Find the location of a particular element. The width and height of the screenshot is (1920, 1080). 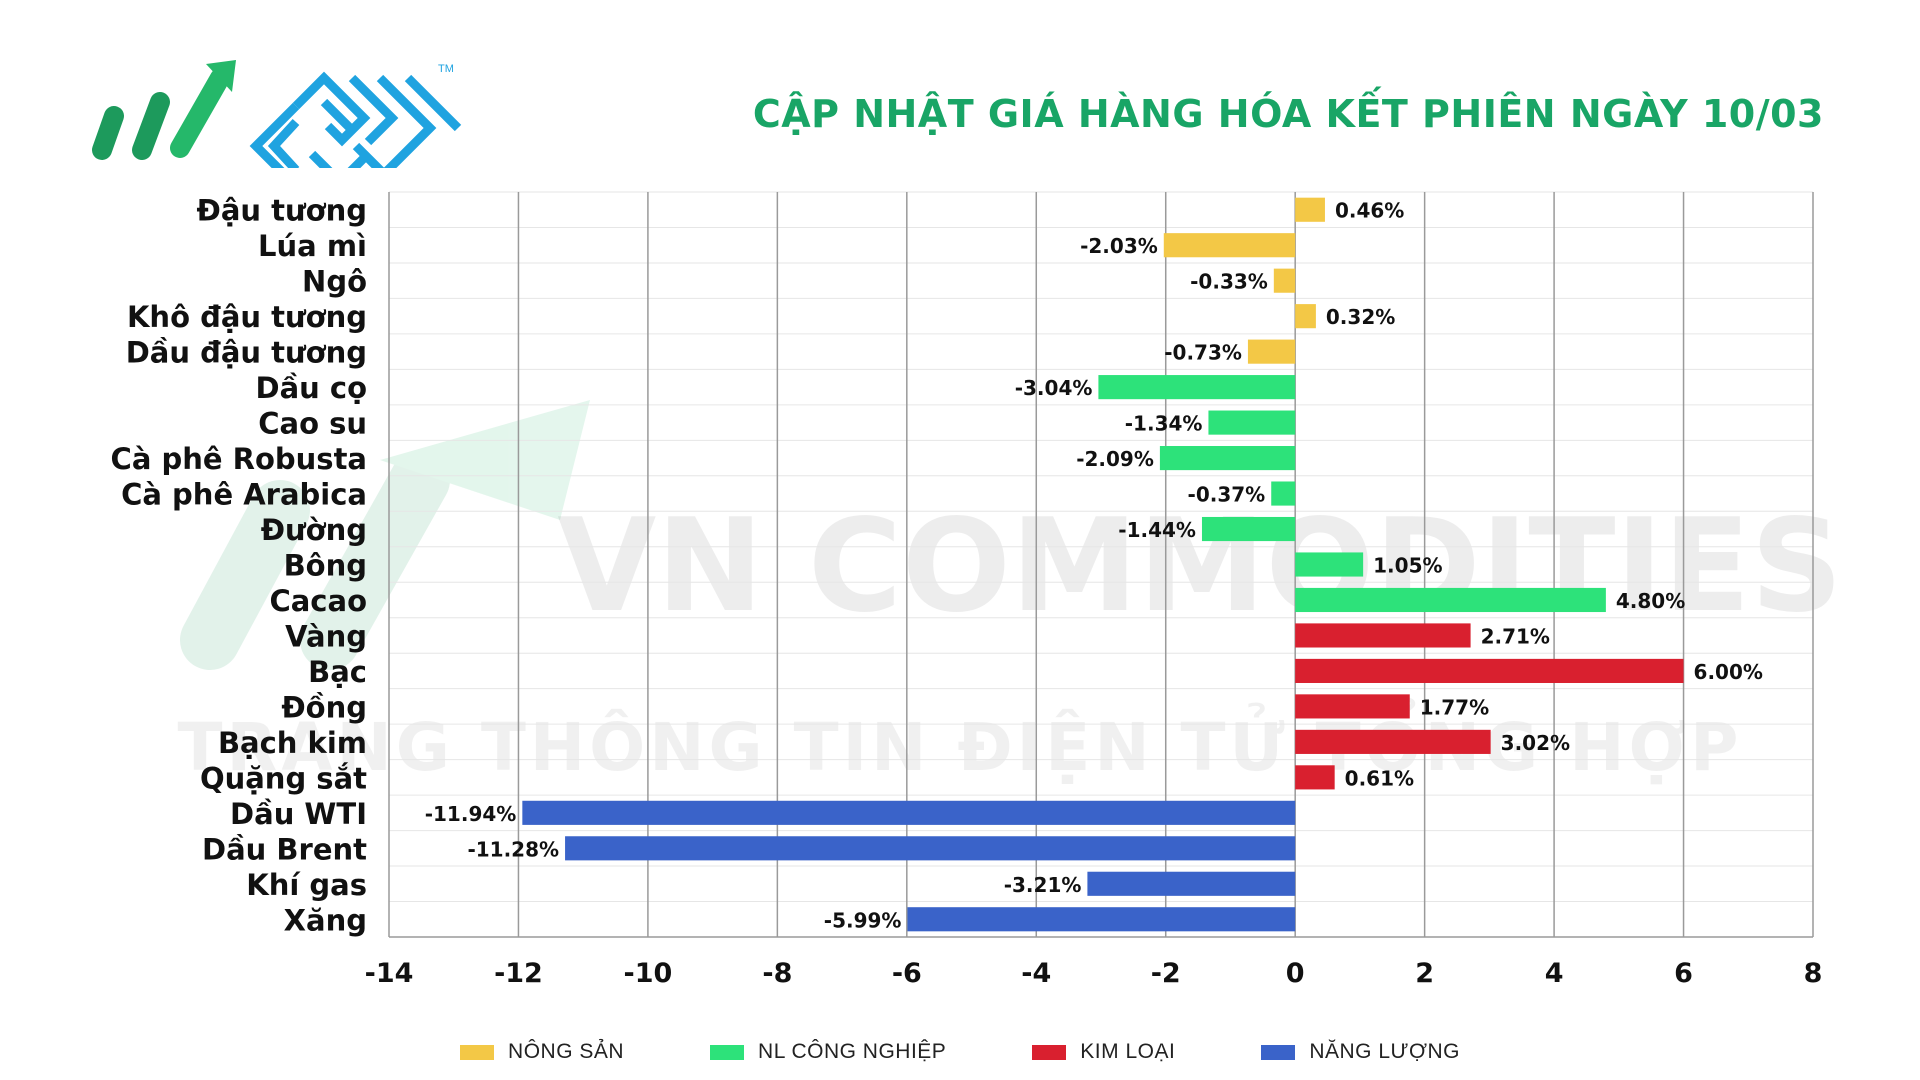

x-axis-ticks: -14 -12 -10 -8 -6 -4 -2 0 2 4 6 8 is located at coordinates (1094, 973).